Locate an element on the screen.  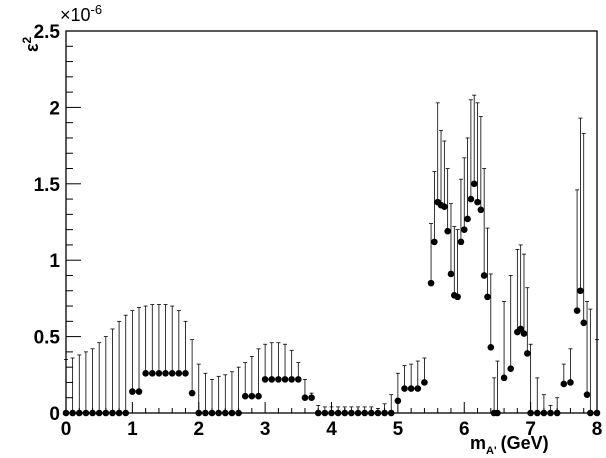
x-tick-label: 2 is located at coordinates (198, 429).